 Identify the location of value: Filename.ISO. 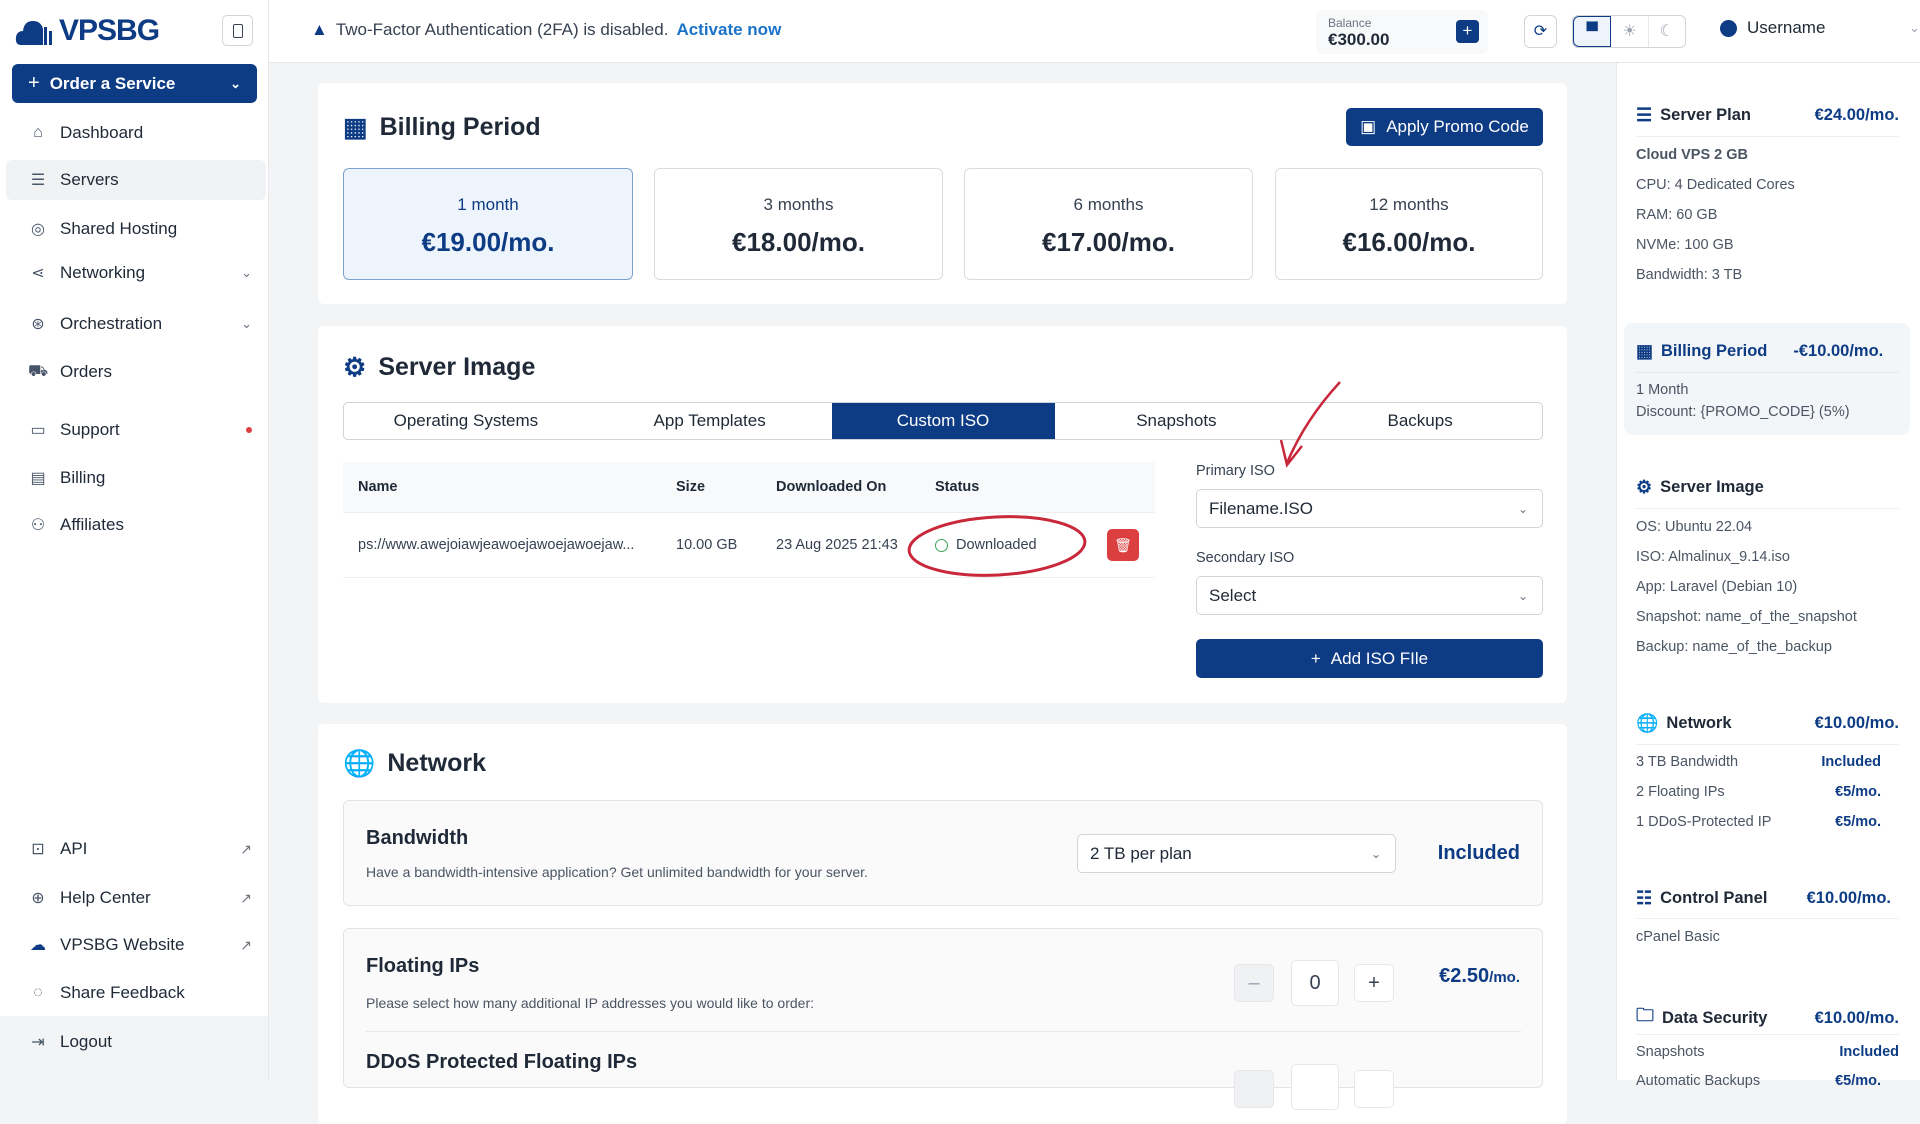
(1261, 508).